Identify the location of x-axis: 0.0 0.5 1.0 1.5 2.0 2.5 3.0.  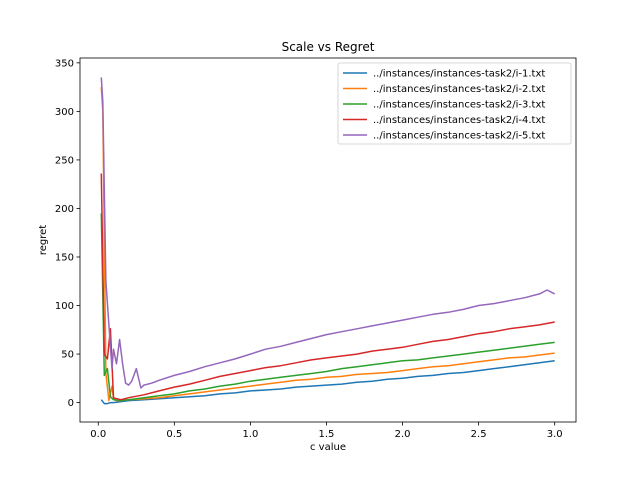
(326, 431).